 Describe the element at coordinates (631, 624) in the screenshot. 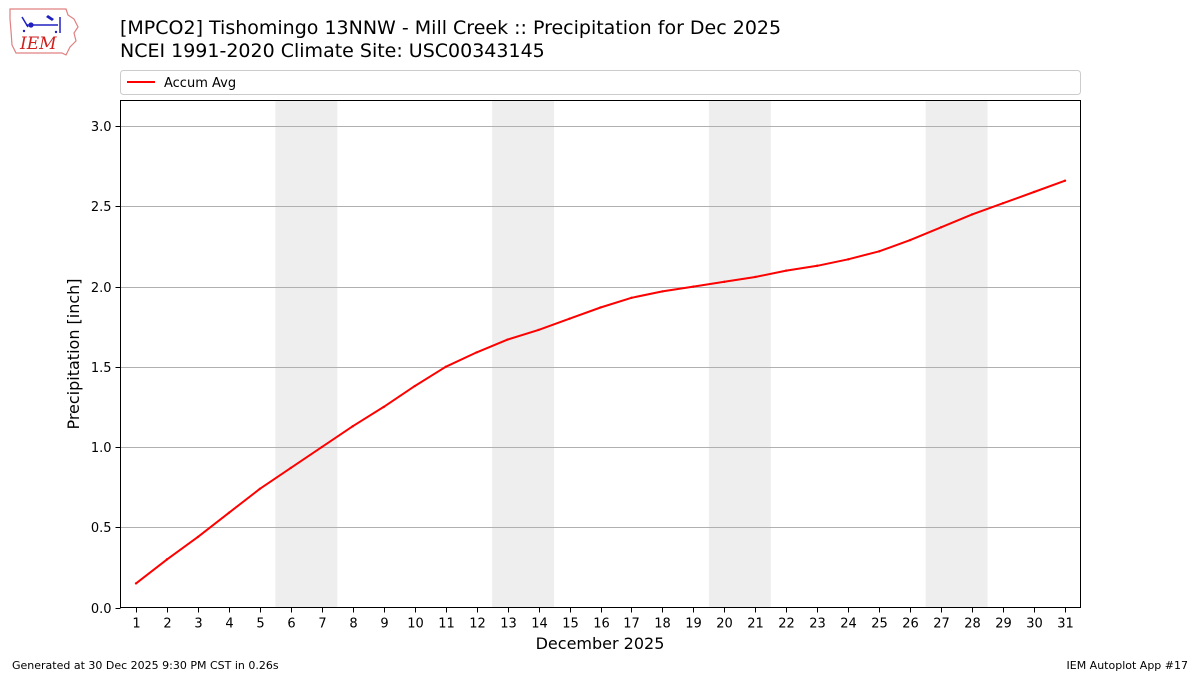

I see `x-tick-label: 17` at that location.